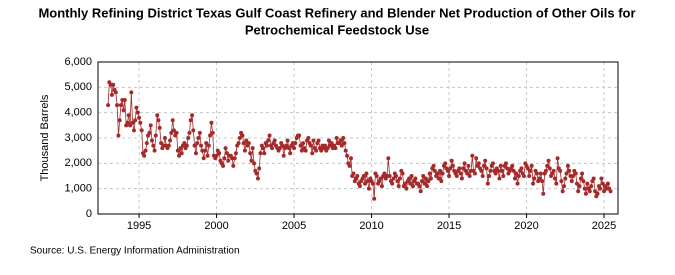  Describe the element at coordinates (371, 226) in the screenshot. I see `x-tick-label: 2010` at that location.